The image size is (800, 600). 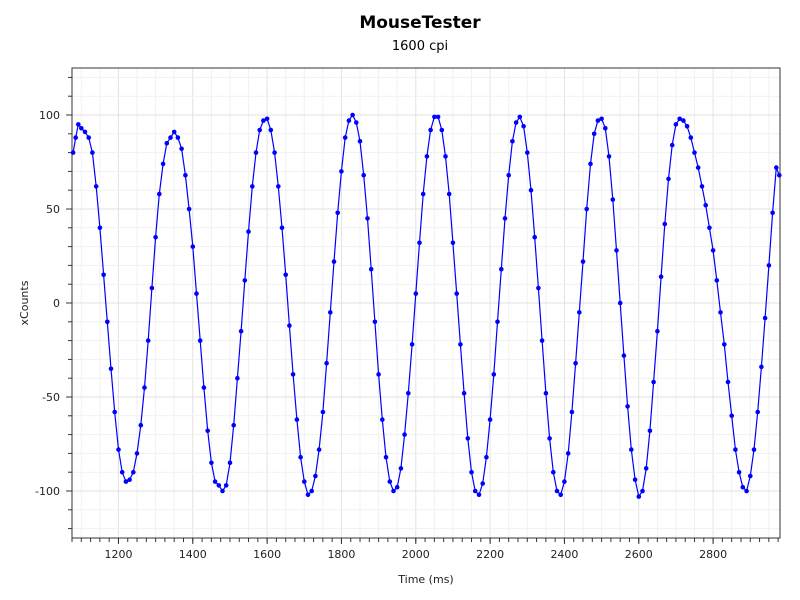 What do you see at coordinates (47, 491) in the screenshot?
I see `y-tick-label: -100` at bounding box center [47, 491].